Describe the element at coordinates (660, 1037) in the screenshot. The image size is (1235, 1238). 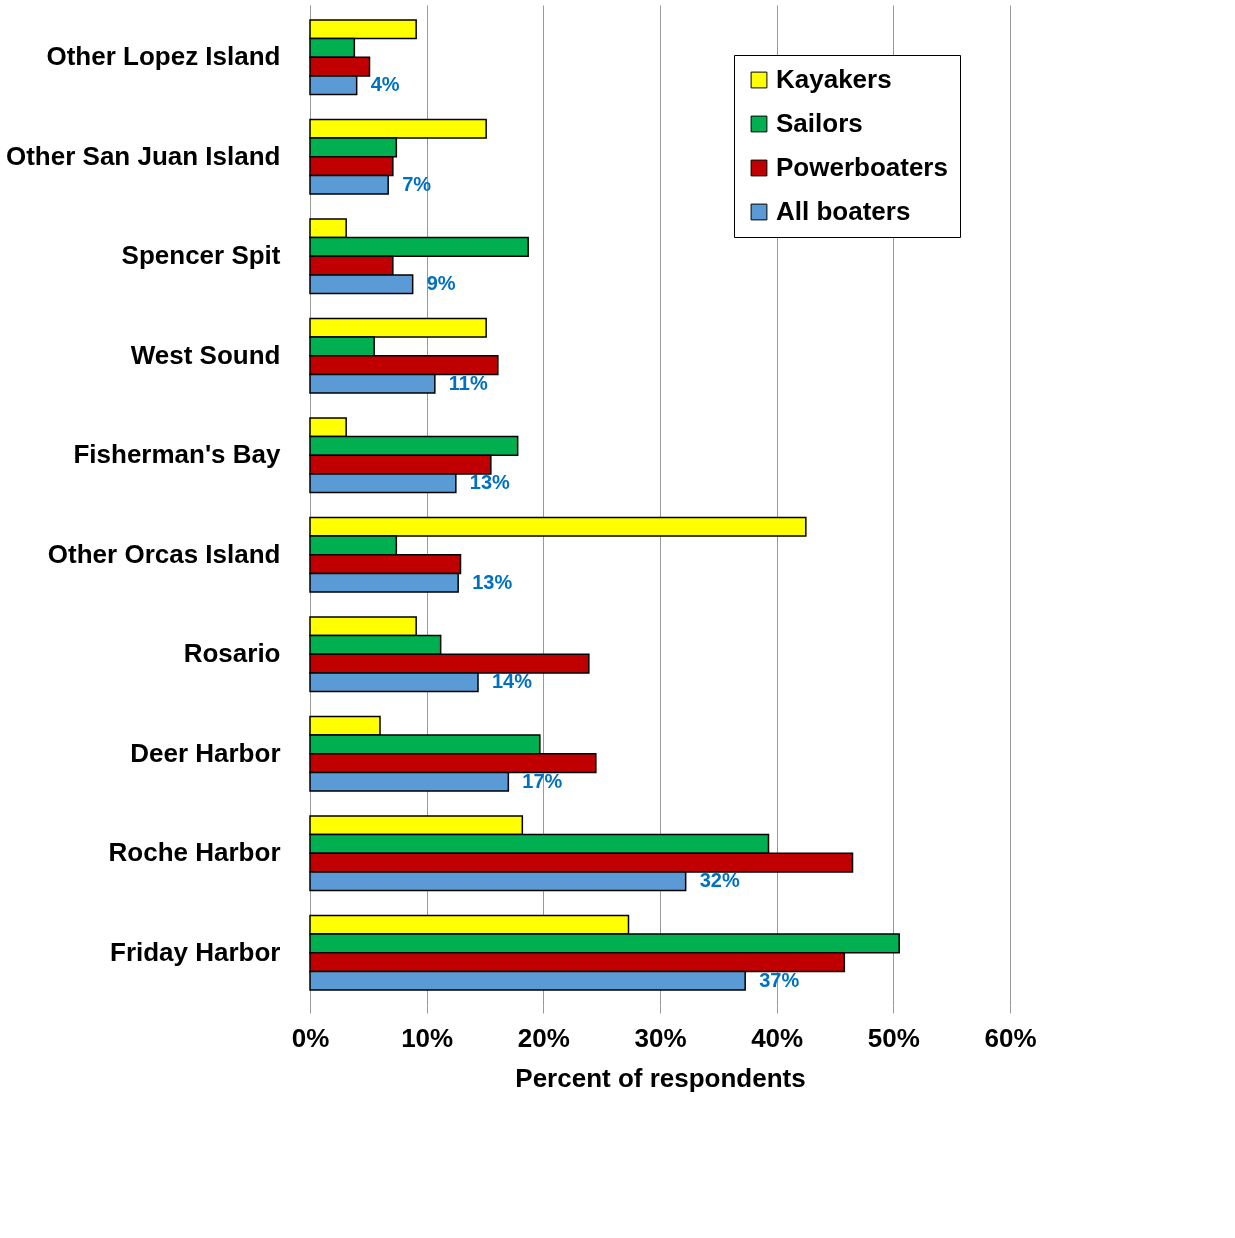
I see `x-tick-label: 30%` at that location.